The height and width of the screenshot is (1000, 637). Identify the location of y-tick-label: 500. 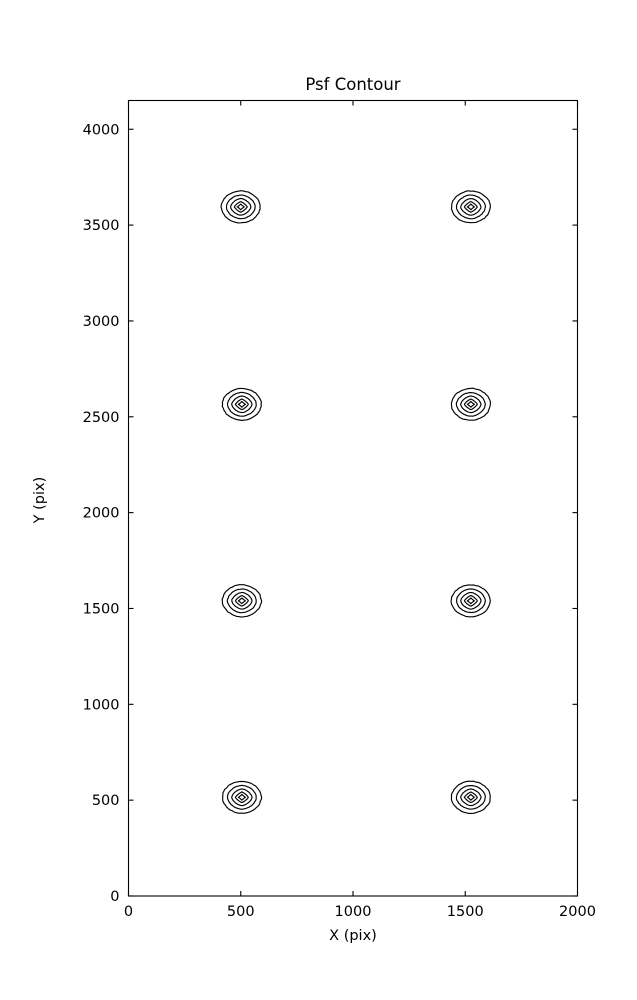
(106, 801).